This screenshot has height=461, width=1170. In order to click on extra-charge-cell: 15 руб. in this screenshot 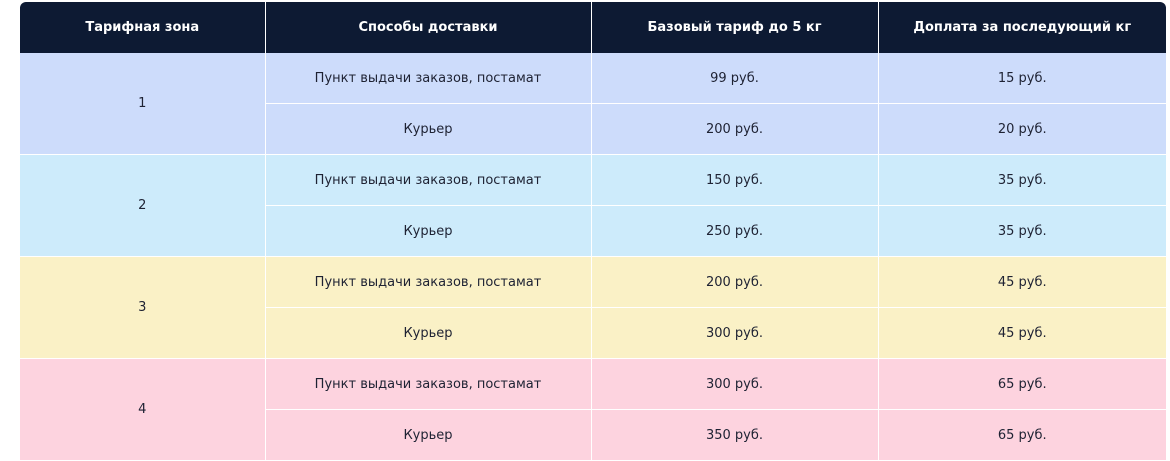, I will do `click(1022, 78)`.